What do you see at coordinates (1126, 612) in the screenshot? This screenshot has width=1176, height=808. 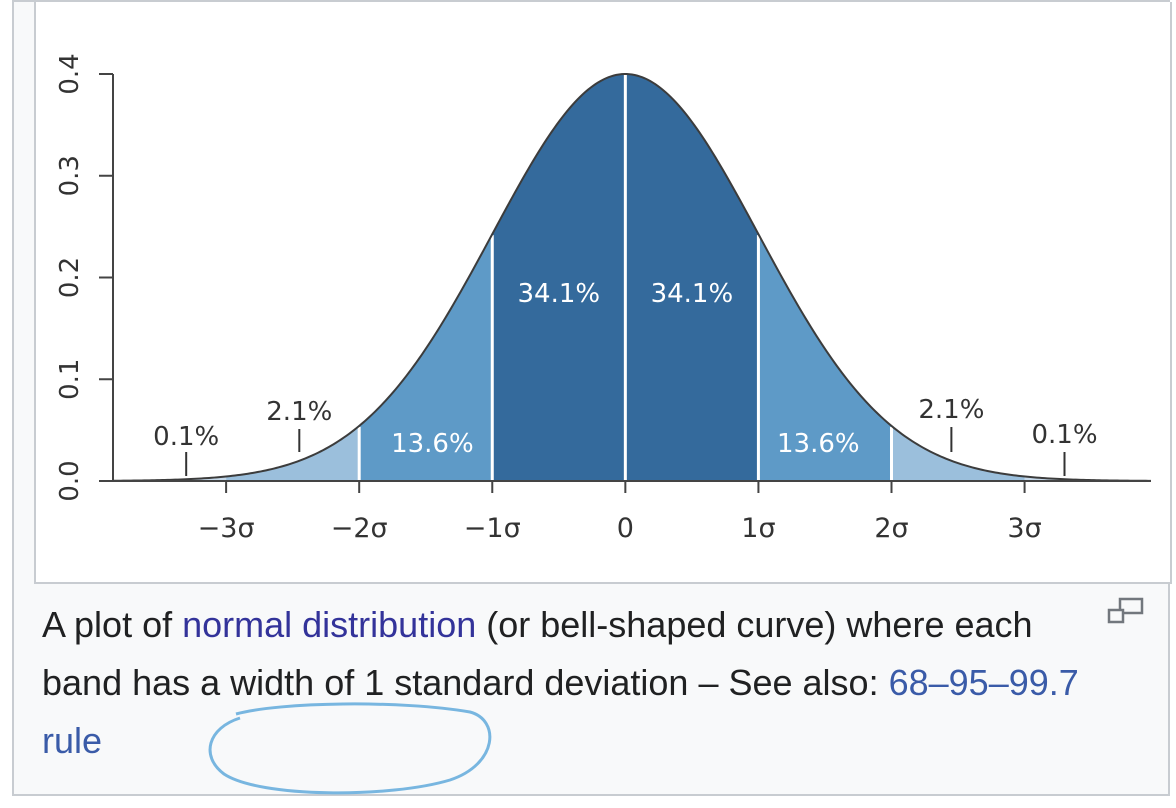 I see `enlarge-icon` at bounding box center [1126, 612].